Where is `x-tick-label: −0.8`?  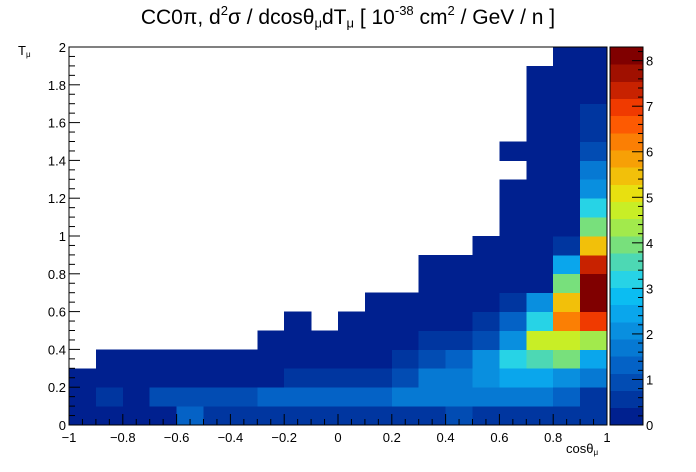
x-tick-label: −0.8 is located at coordinates (123, 437).